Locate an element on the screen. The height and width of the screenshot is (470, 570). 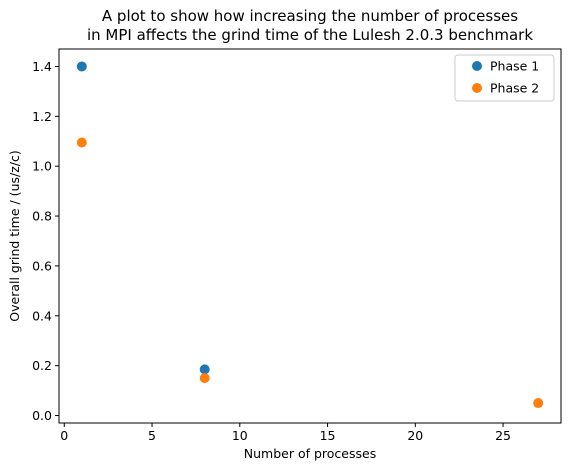
x-tick-label: 25 is located at coordinates (503, 435).